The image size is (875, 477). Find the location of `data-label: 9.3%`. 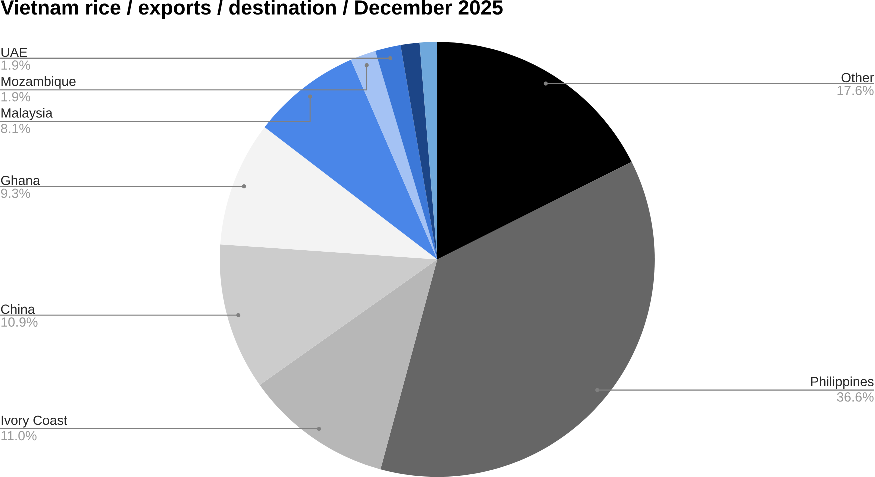

data-label: 9.3% is located at coordinates (15, 193).